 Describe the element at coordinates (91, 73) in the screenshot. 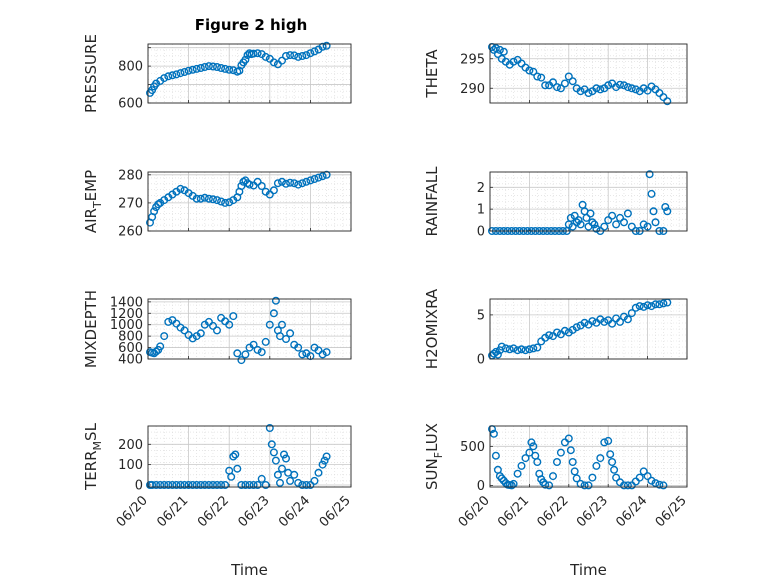

I see `y-axis-label: PRESSURE` at that location.